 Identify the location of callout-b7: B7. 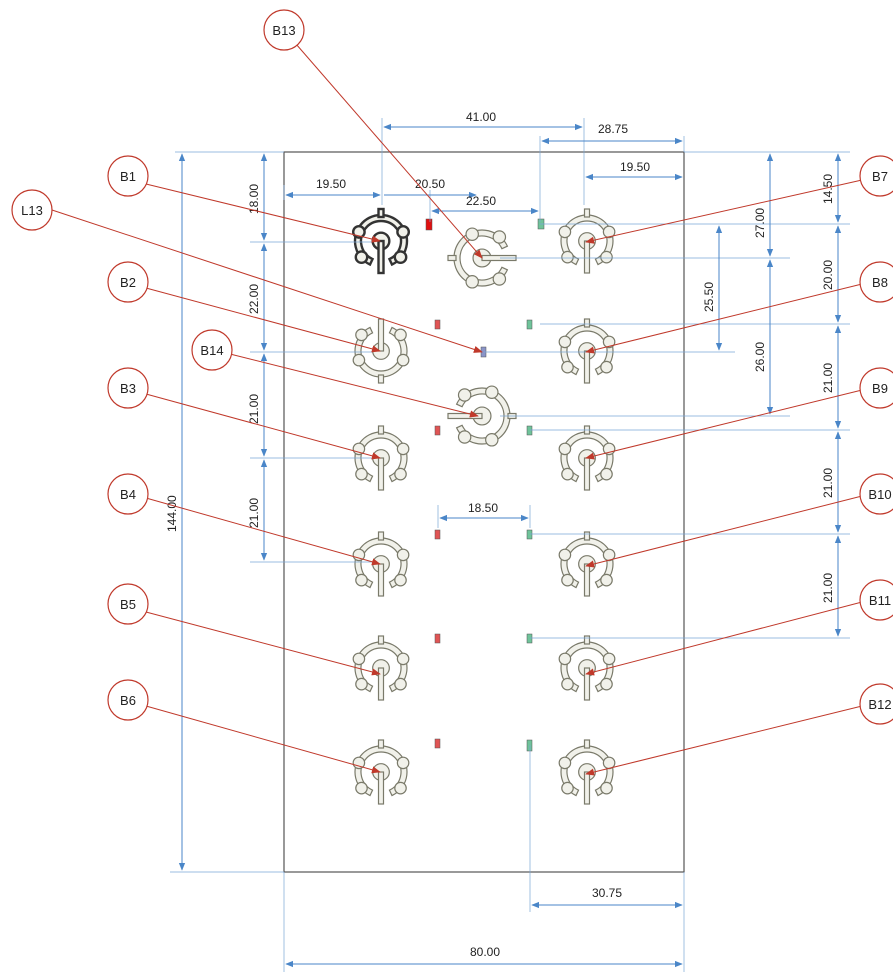
(876, 176).